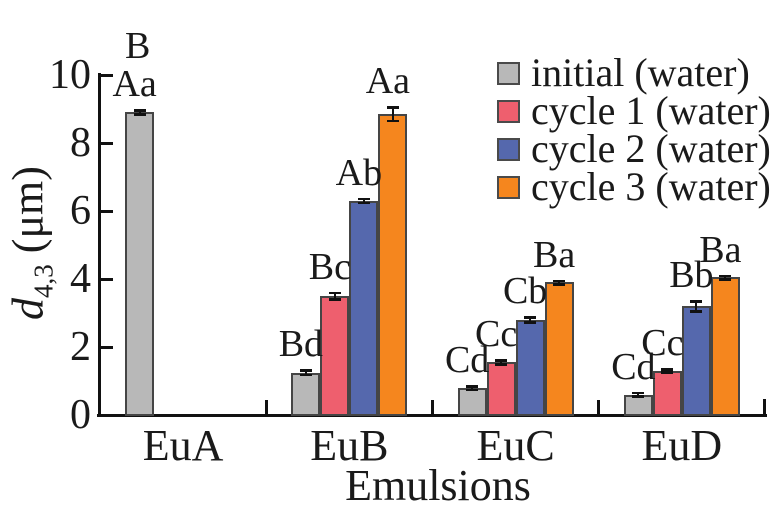  I want to click on y-tick-label-4: 4, so click(80, 279).